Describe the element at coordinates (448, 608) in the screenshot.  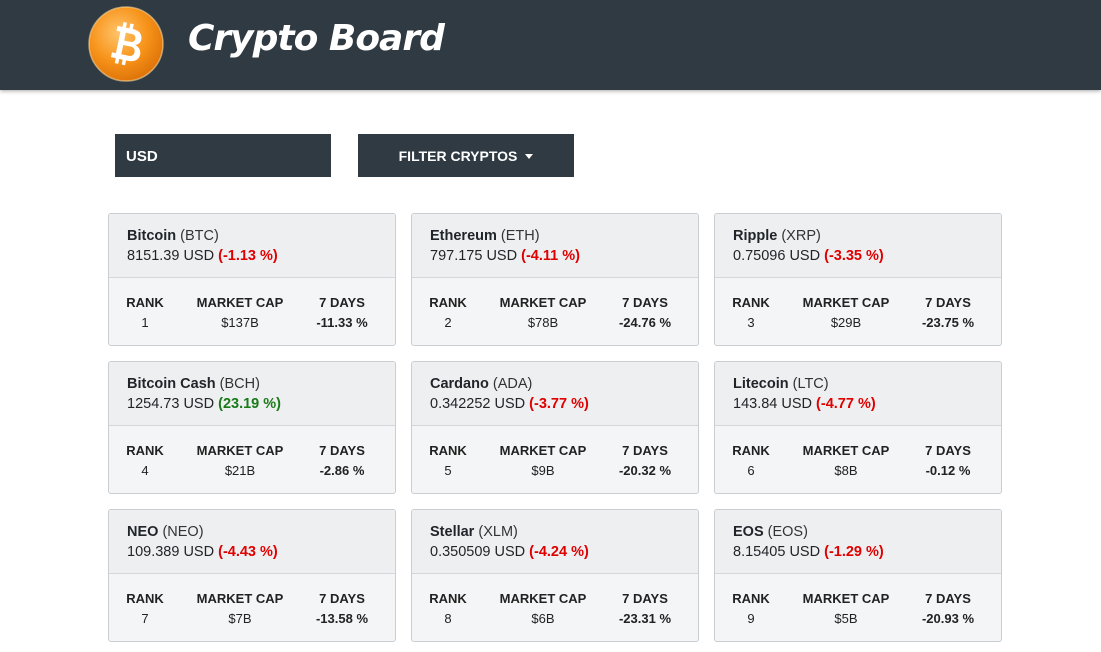
I see `rank-stat: RANK 8` at that location.